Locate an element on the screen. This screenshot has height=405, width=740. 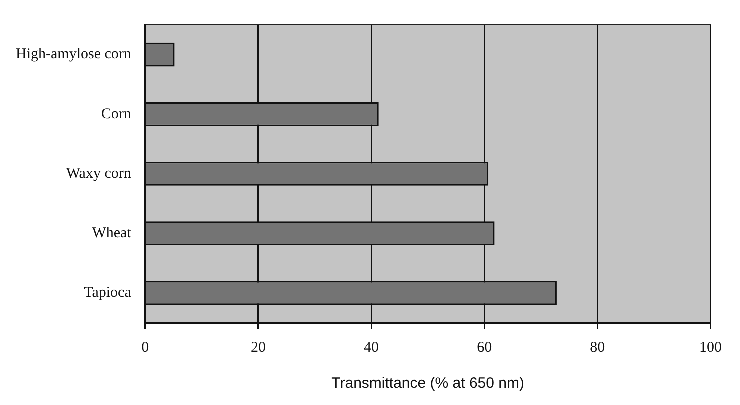
x-tick-label: 40 is located at coordinates (372, 348).